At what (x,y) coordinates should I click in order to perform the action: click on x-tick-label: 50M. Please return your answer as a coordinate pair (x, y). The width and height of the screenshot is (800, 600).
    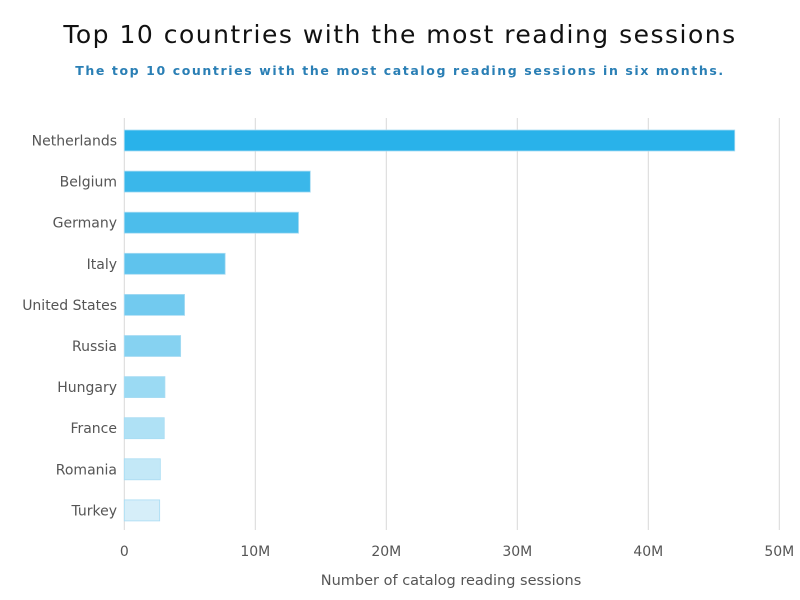
    Looking at the image, I should click on (779, 552).